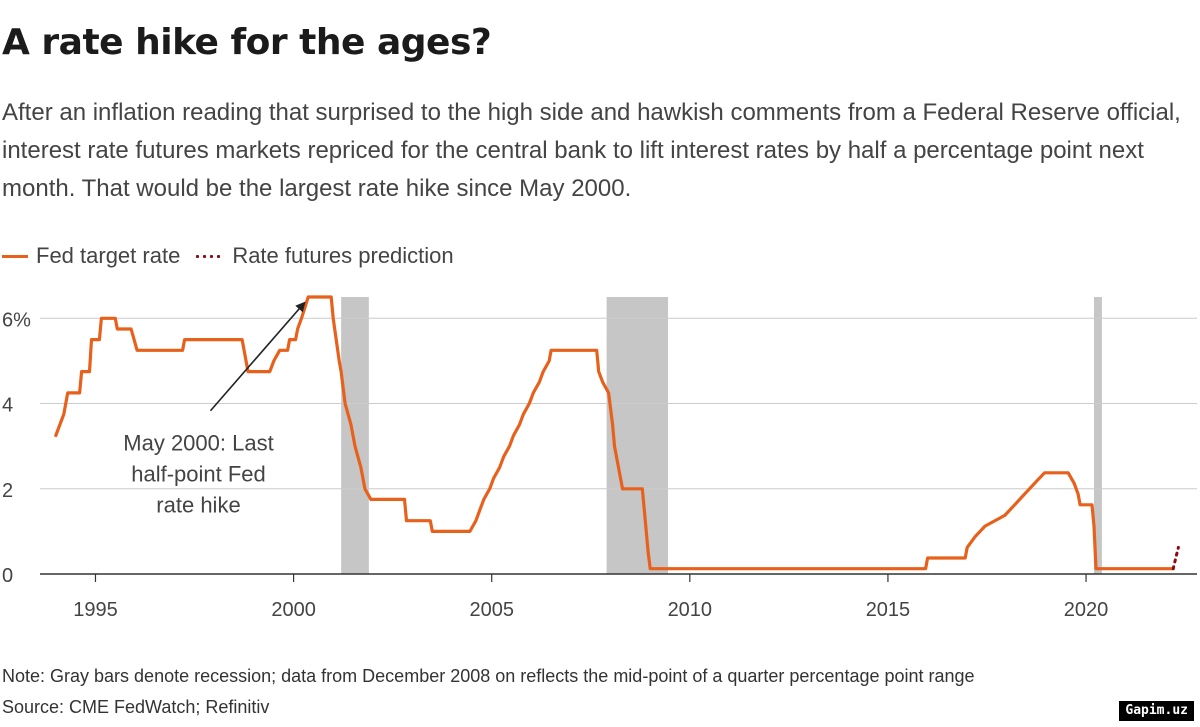 This screenshot has height=727, width=1200. Describe the element at coordinates (7, 491) in the screenshot. I see `y-tick-label: 2` at that location.